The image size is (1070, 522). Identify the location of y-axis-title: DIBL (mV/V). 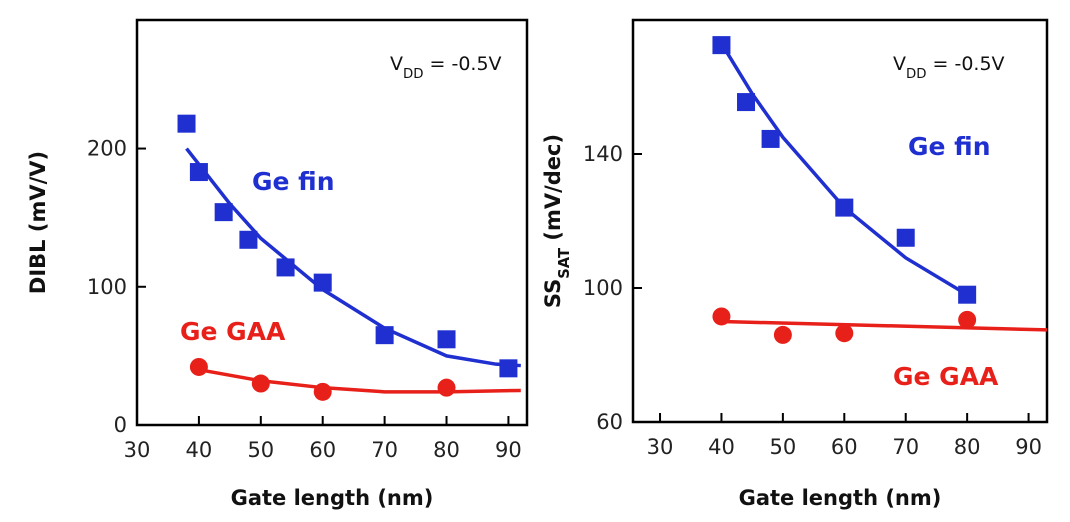
(38, 222).